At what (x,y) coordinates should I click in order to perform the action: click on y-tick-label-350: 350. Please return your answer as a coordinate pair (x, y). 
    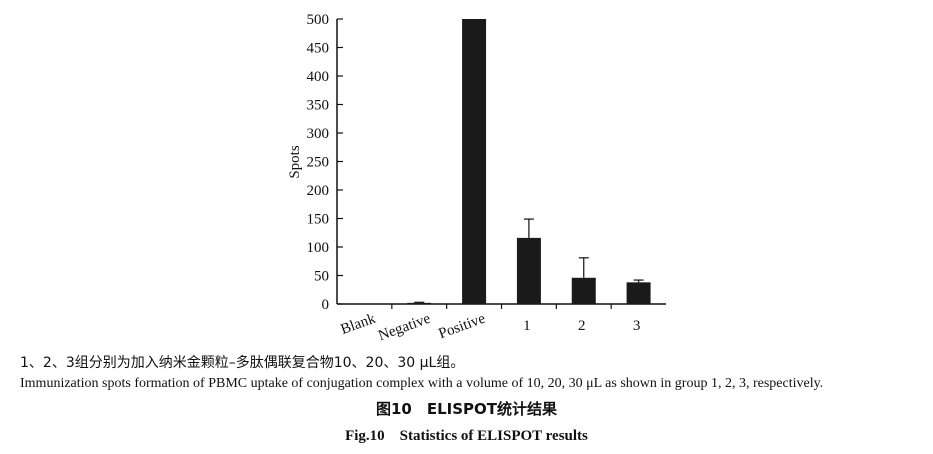
    Looking at the image, I should click on (318, 106).